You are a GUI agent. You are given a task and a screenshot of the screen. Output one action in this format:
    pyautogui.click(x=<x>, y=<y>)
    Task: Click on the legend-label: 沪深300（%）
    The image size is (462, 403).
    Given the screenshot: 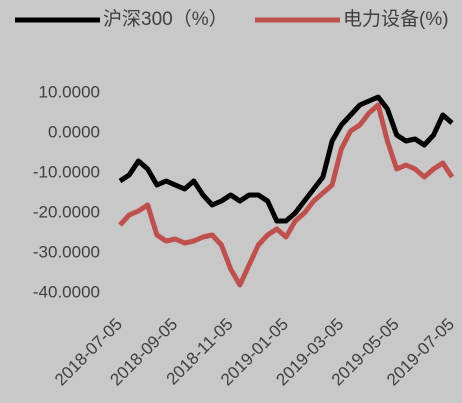 What is the action you would take?
    pyautogui.click(x=165, y=19)
    